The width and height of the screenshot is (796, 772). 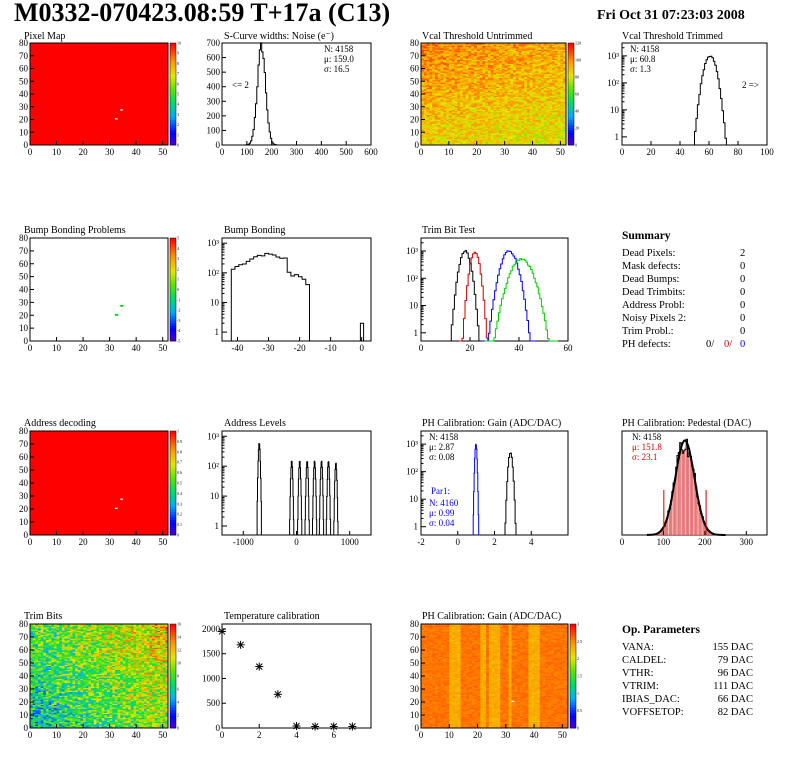 I want to click on y-tick-label: 200, so click(x=214, y=116).